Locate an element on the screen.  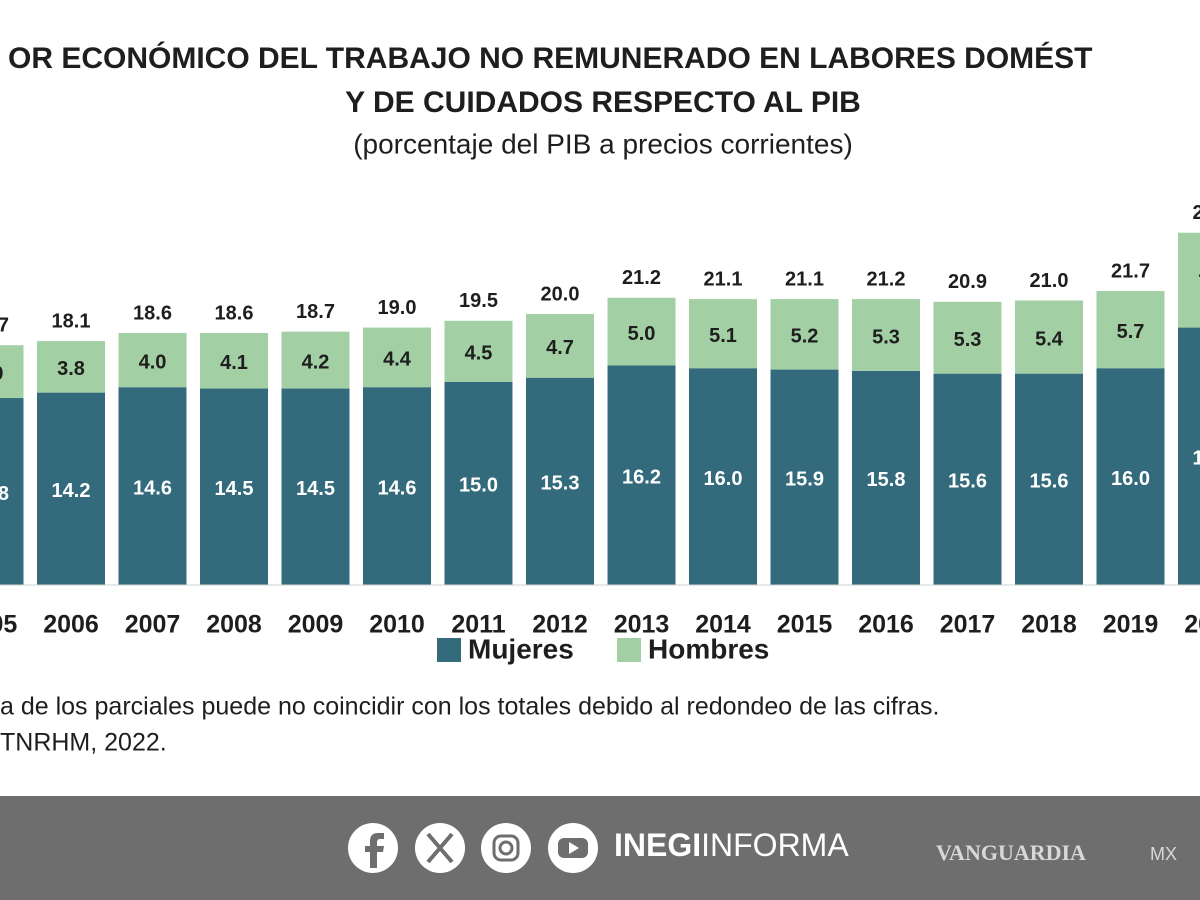
x-tick-label: 2015 is located at coordinates (805, 625).